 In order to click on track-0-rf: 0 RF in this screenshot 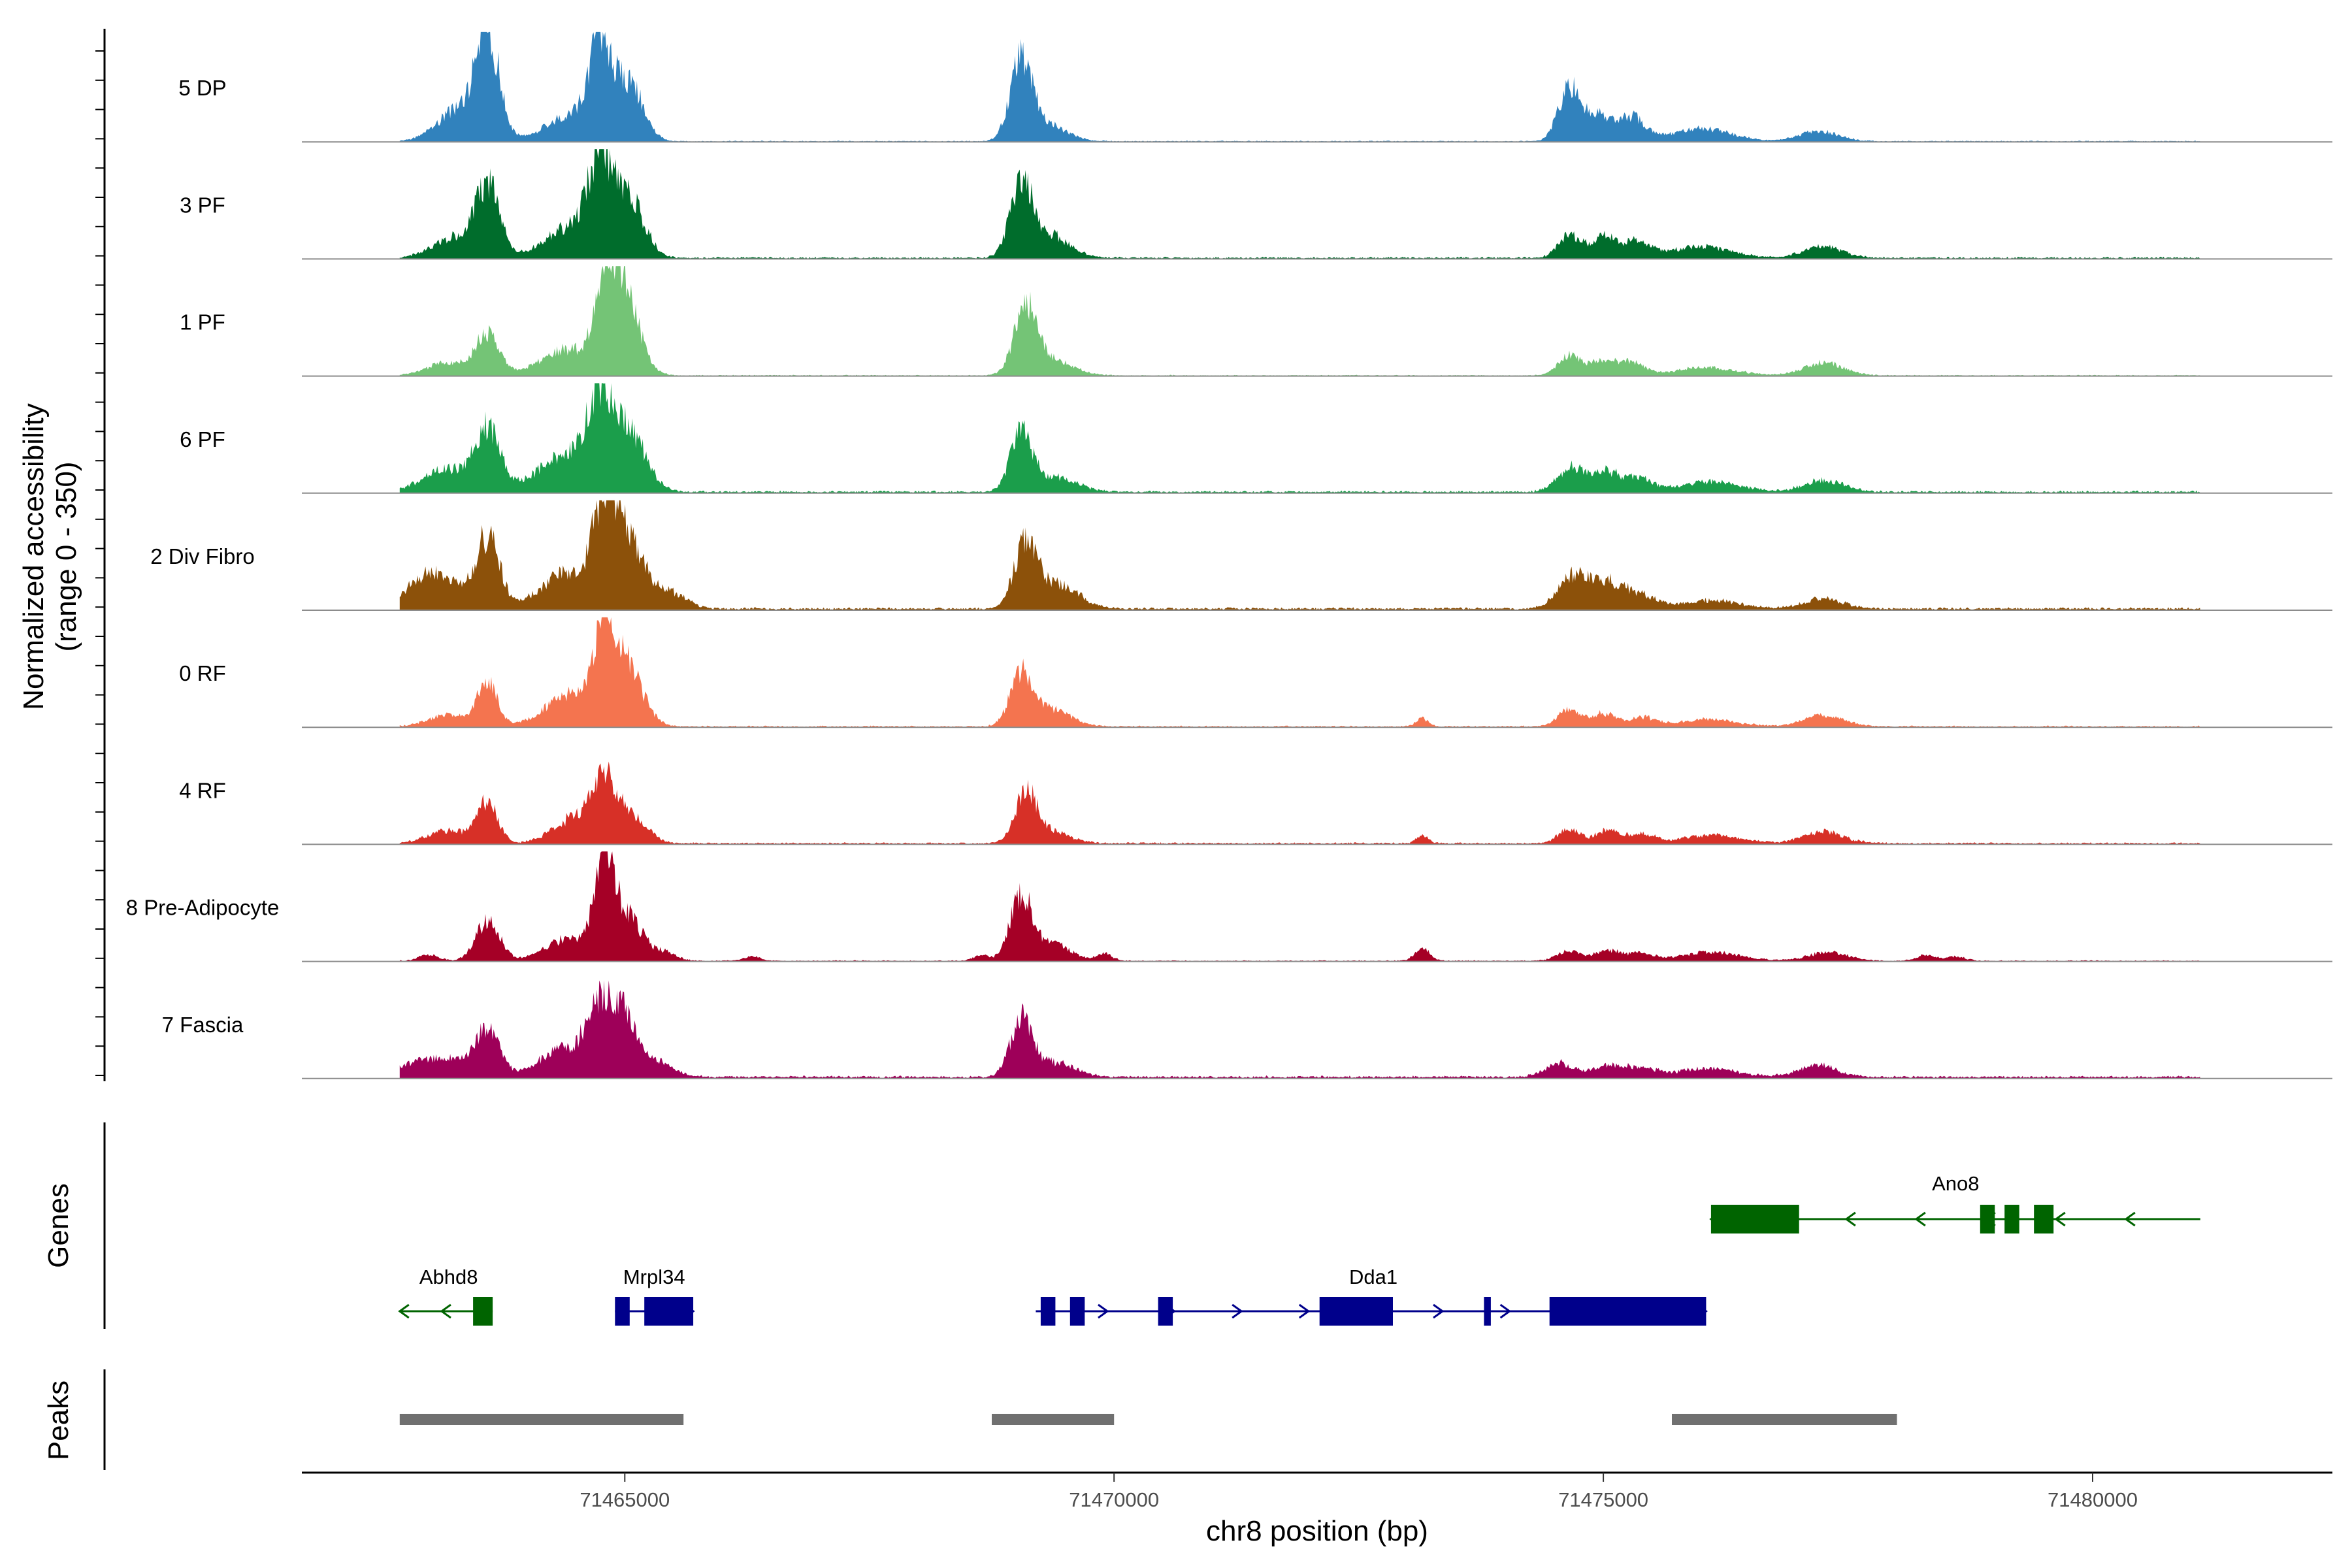, I will do `click(1255, 672)`.